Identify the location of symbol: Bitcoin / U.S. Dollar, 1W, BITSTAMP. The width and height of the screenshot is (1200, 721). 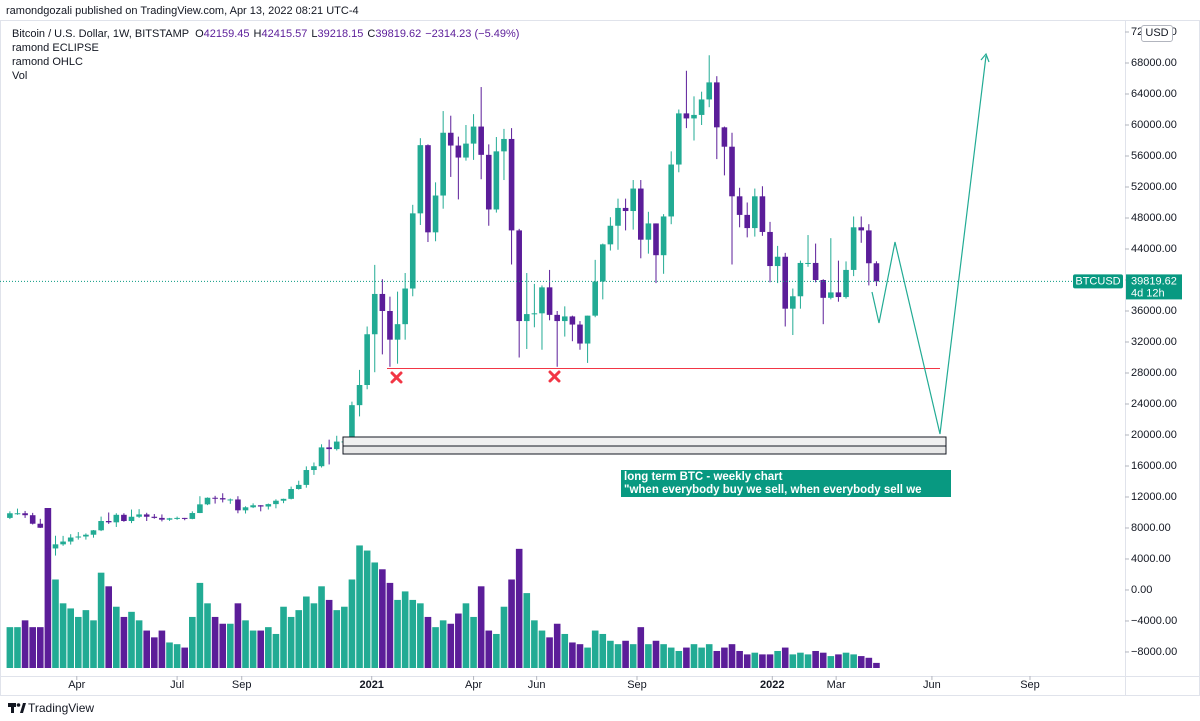
(101, 34).